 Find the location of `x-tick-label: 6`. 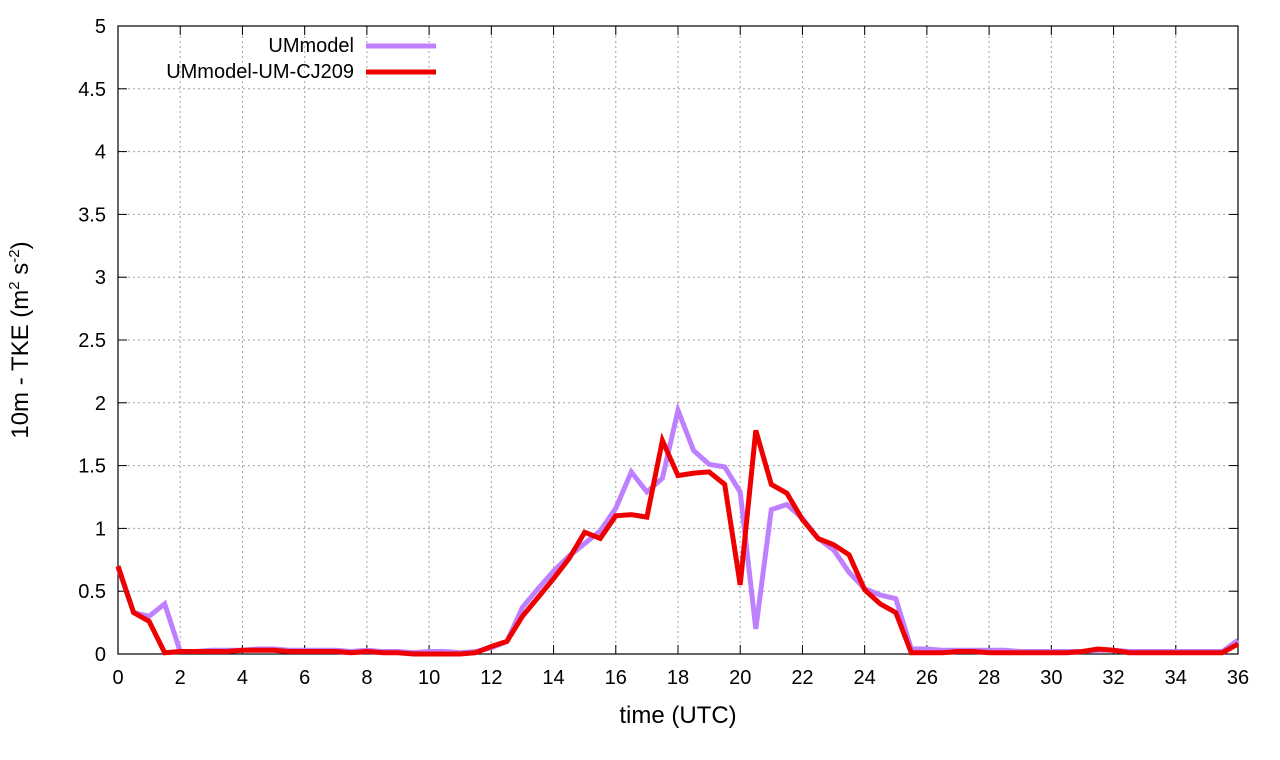

x-tick-label: 6 is located at coordinates (304, 678).